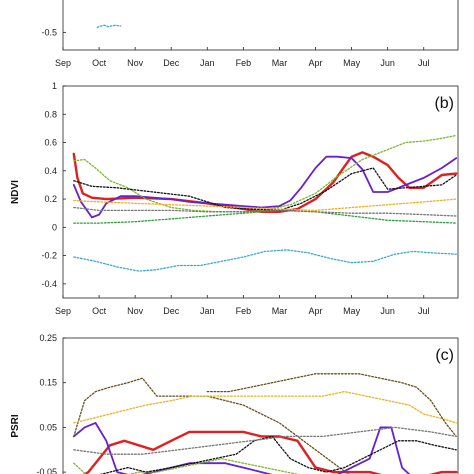  What do you see at coordinates (46, 470) in the screenshot?
I see `y-tick-label: -0.05` at bounding box center [46, 470].